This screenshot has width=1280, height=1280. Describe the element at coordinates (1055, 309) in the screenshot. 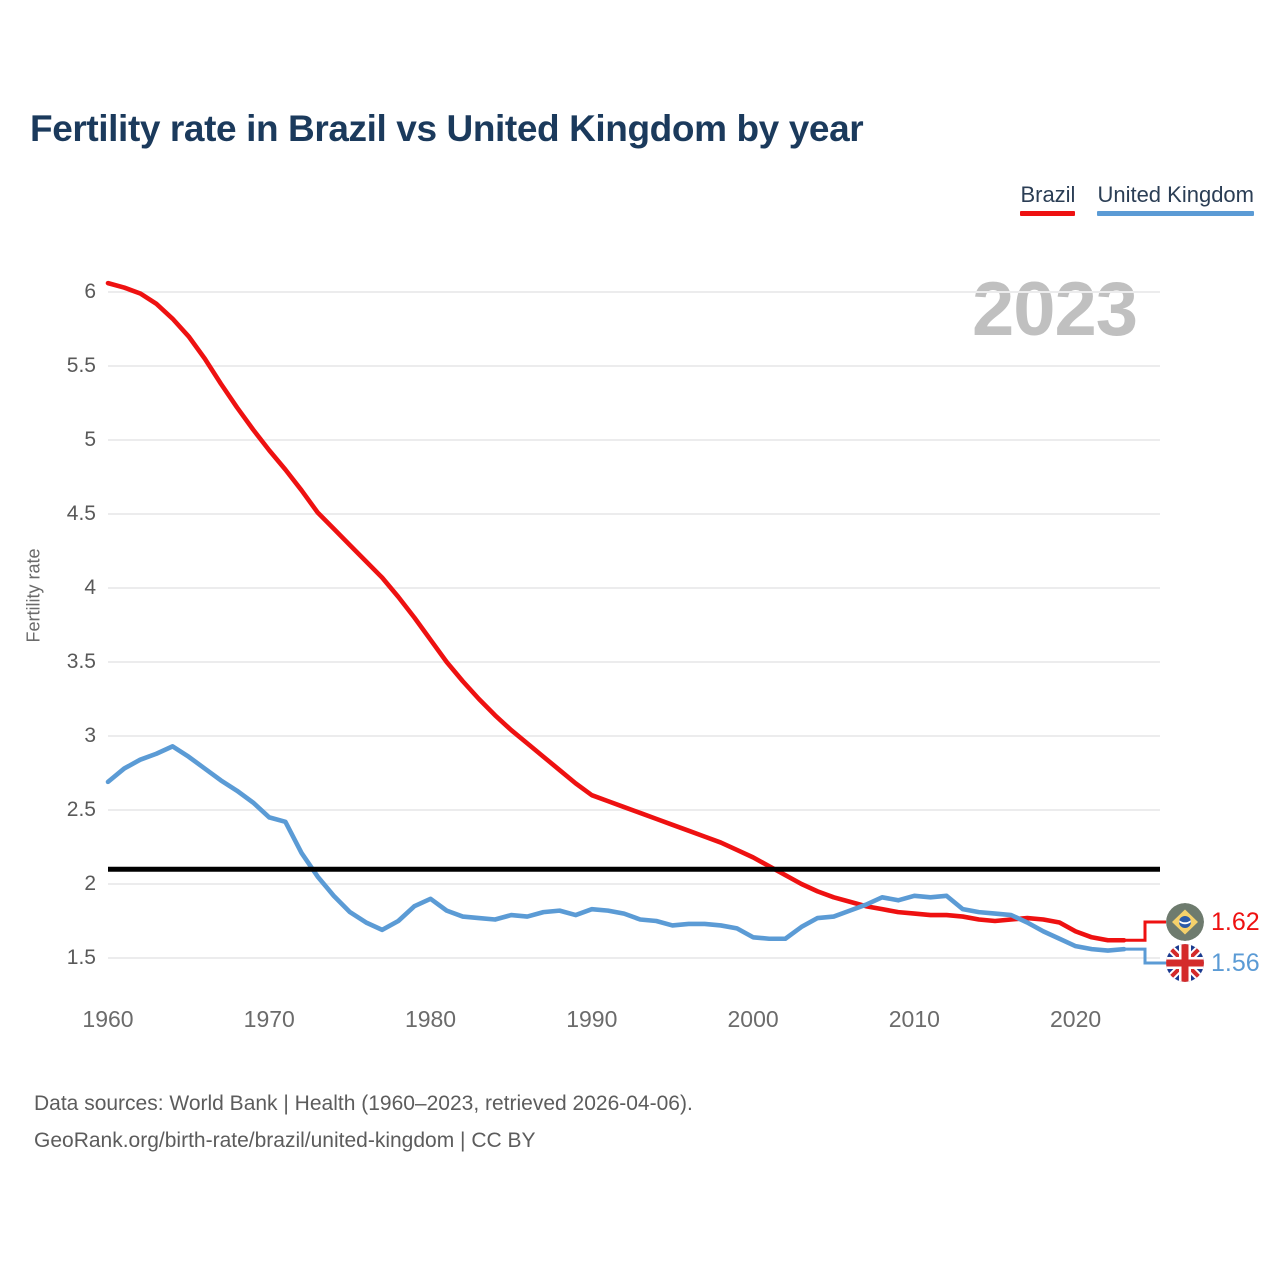

I see `year-watermark: 2023` at that location.